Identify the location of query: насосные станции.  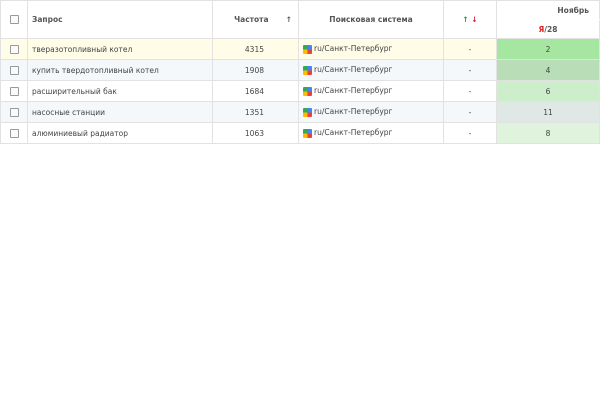
(120, 112).